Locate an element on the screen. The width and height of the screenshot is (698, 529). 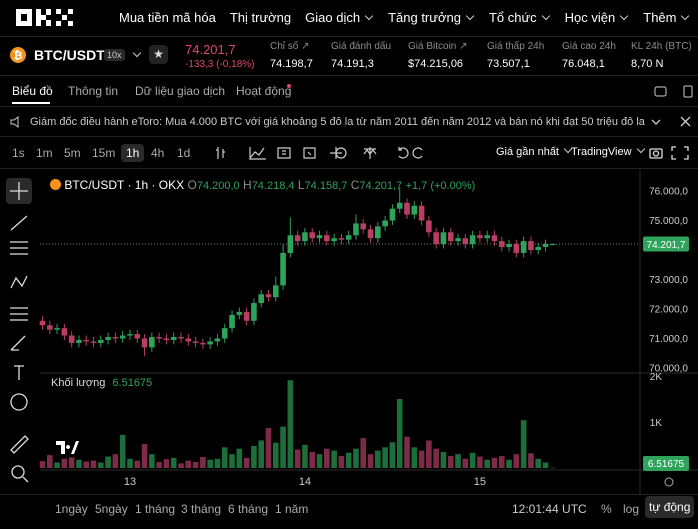
interval: 4h is located at coordinates (158, 153).